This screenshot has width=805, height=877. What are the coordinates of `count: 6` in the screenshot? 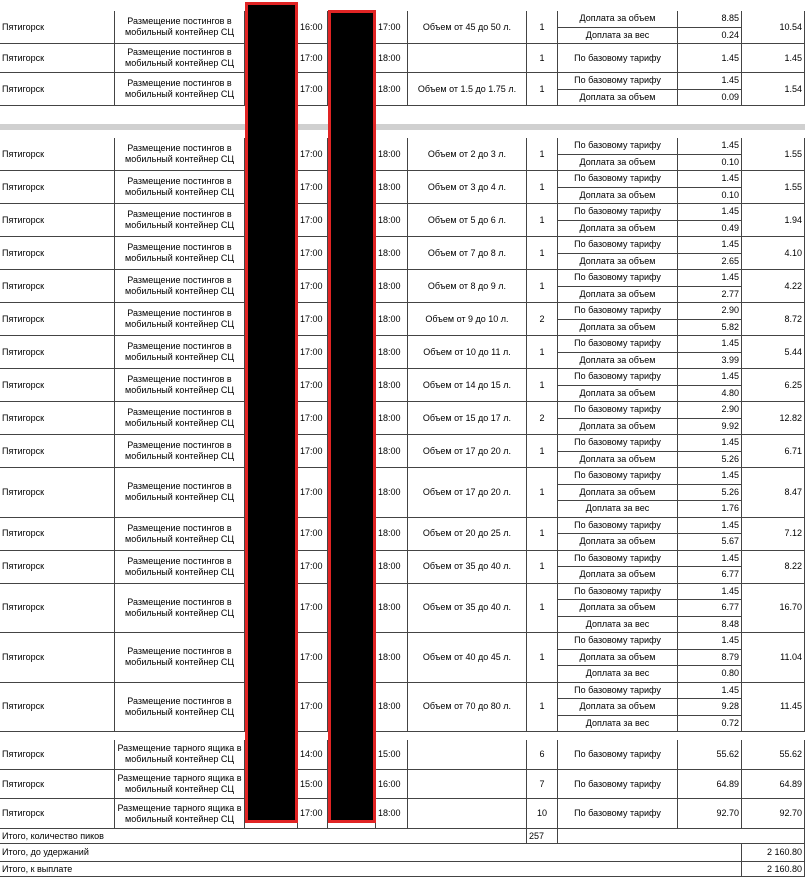 It's located at (542, 755).